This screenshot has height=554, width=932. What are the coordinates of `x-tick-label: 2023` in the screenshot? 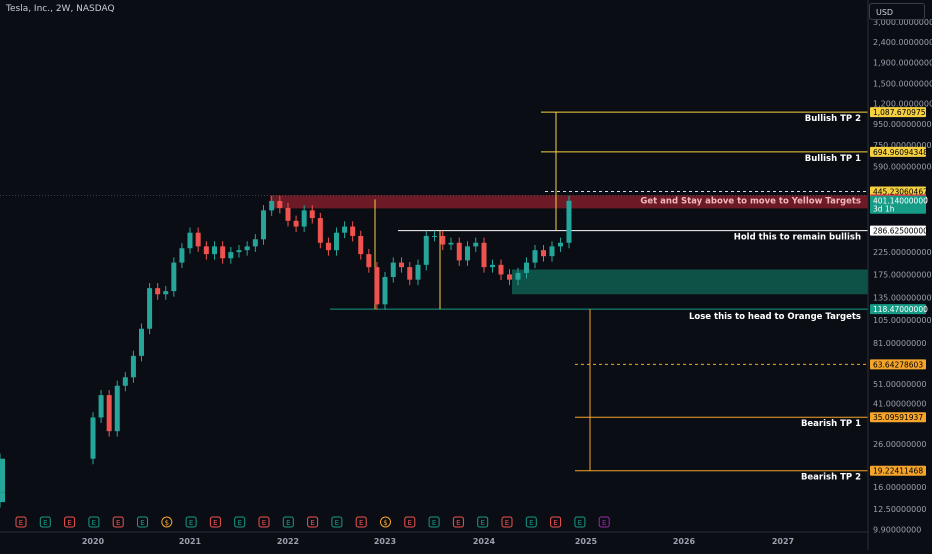 It's located at (385, 541).